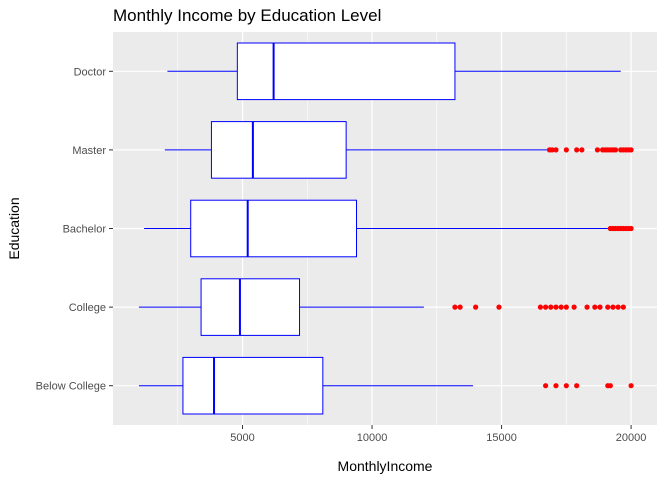 The height and width of the screenshot is (480, 672). I want to click on y-tick-label: College, so click(87, 308).